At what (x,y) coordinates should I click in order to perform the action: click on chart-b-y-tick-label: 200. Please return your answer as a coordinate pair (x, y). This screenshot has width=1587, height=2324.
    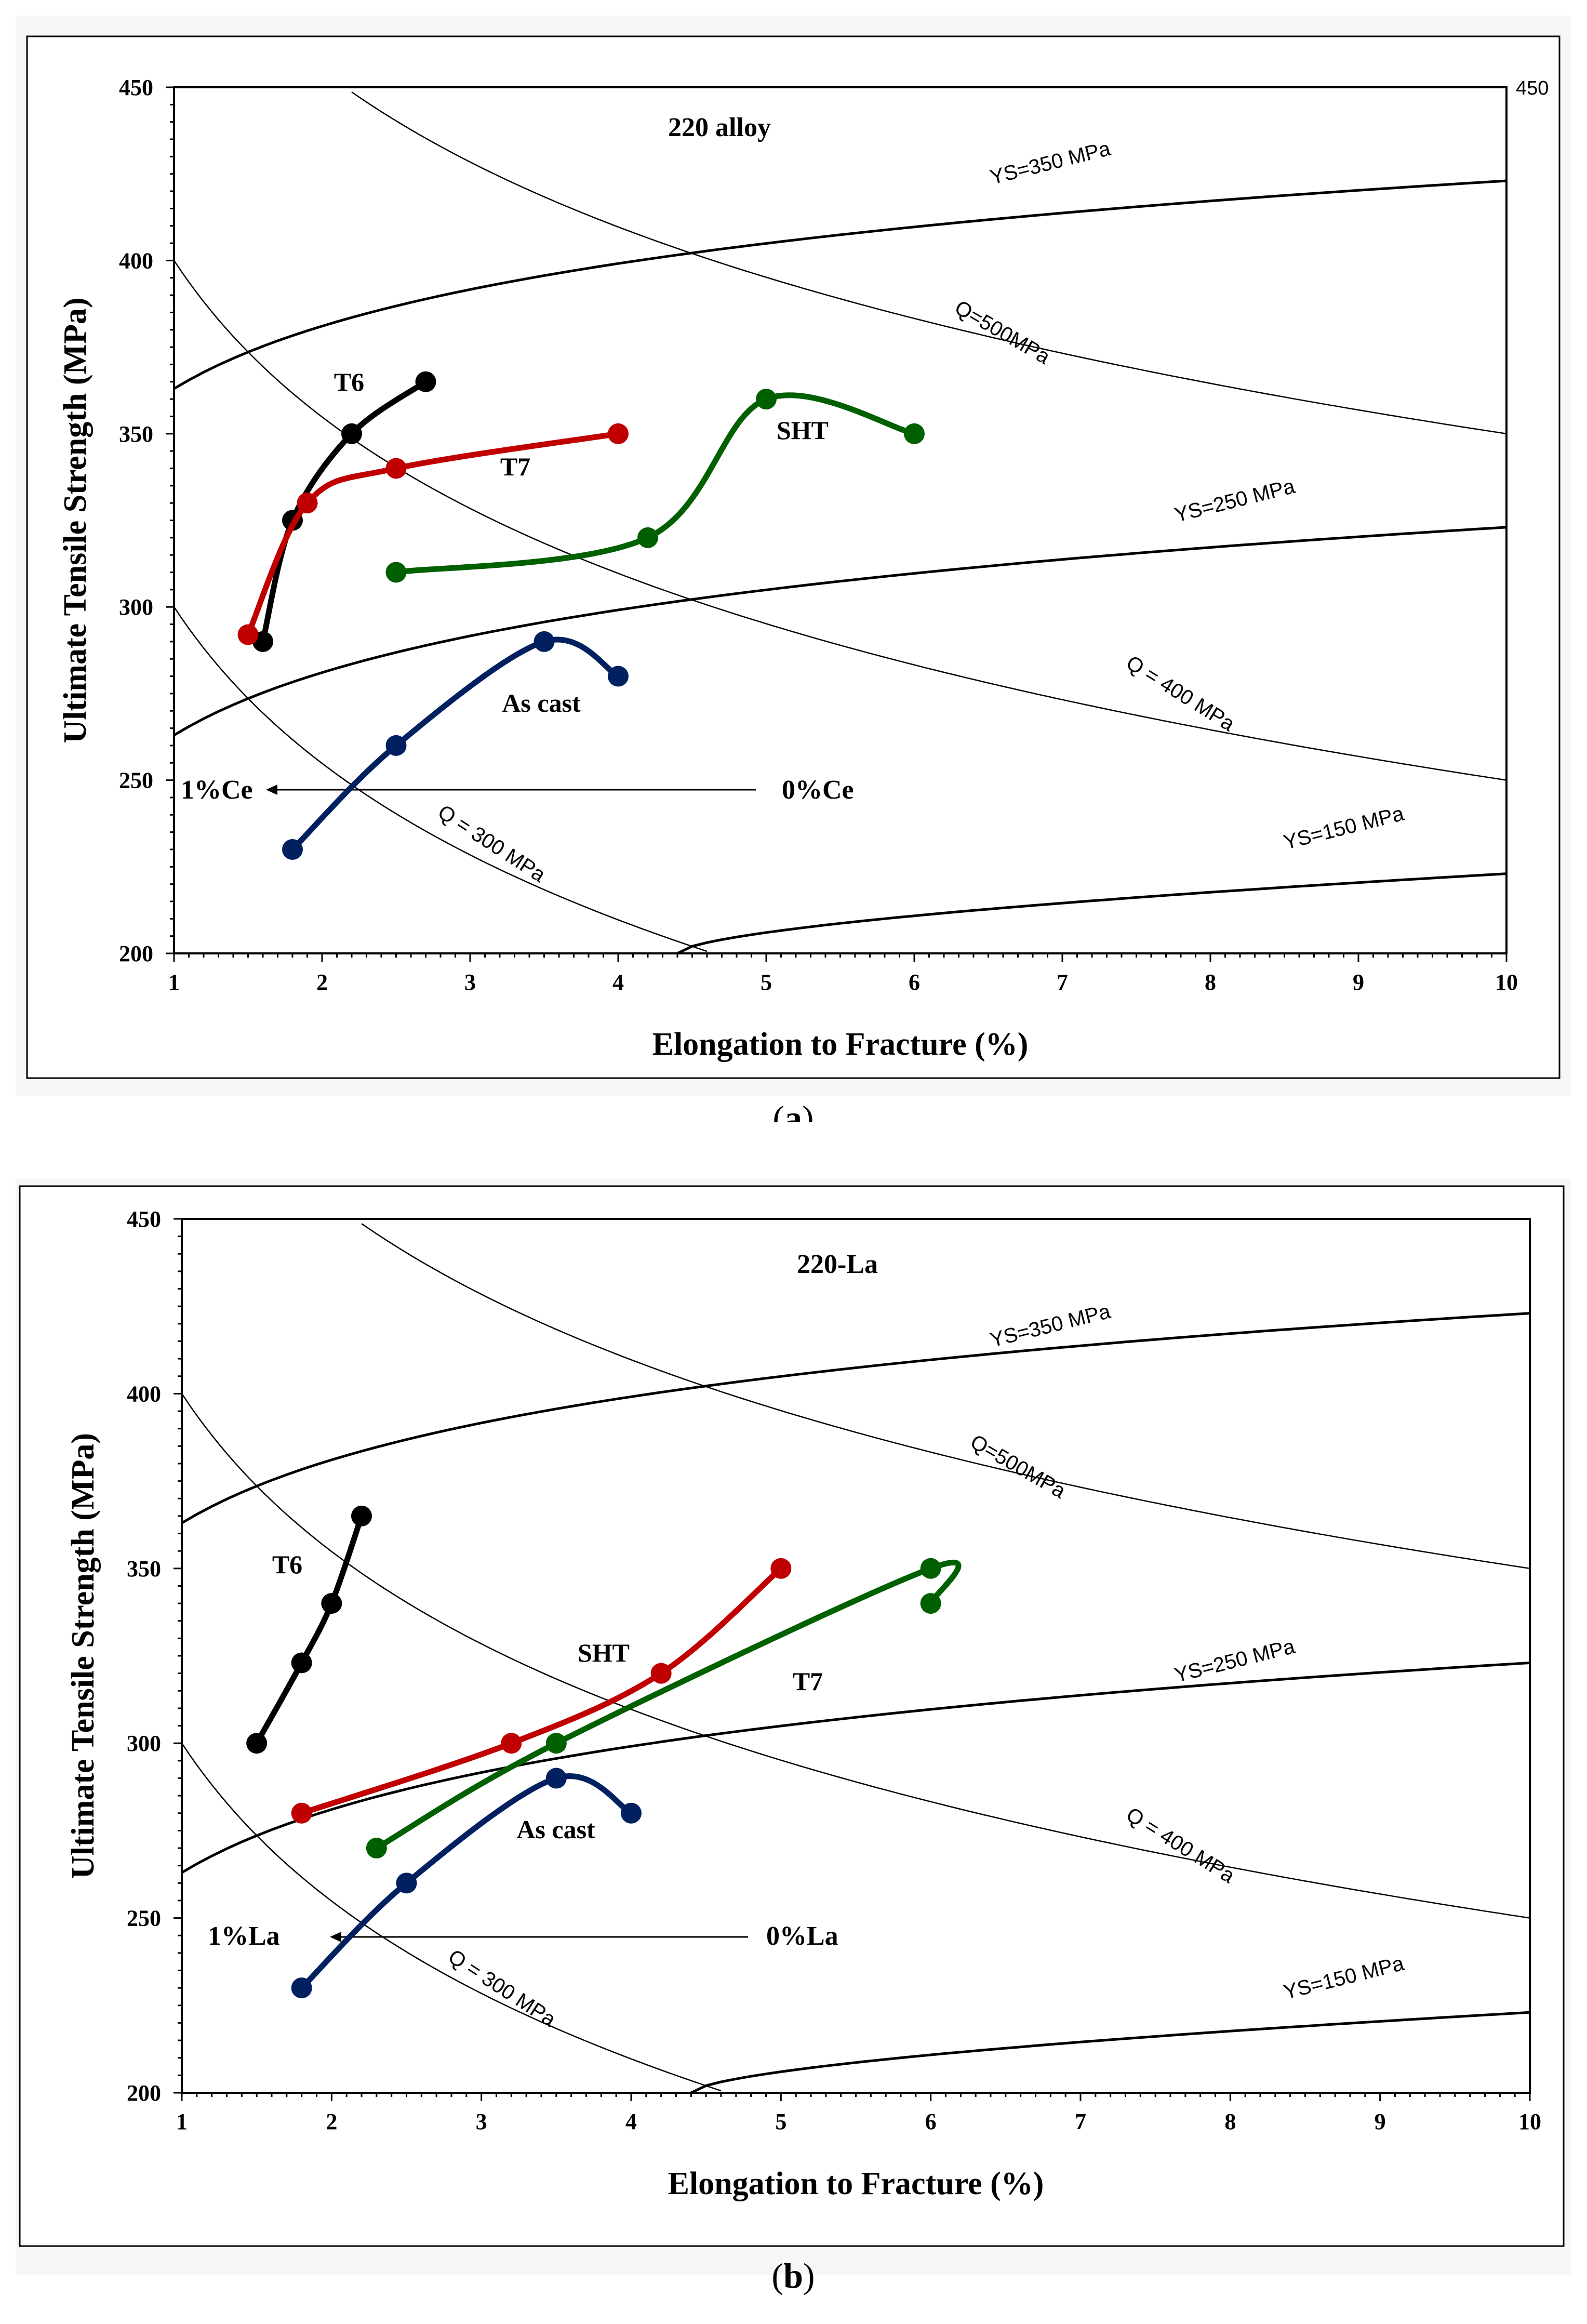
    Looking at the image, I should click on (144, 2093).